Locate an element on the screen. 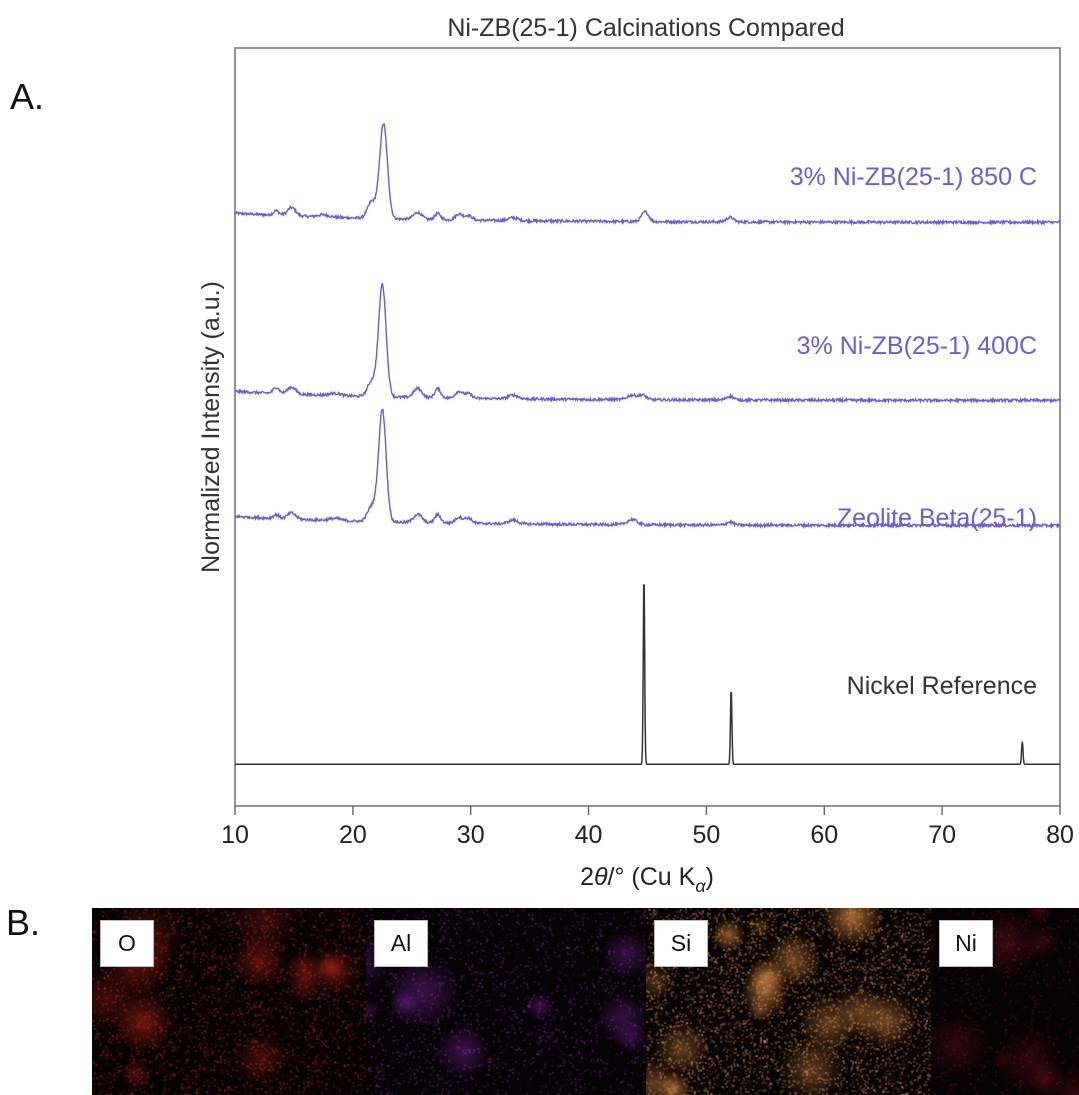 This screenshot has width=1079, height=1095. panel-a-label: A. is located at coordinates (27, 96).